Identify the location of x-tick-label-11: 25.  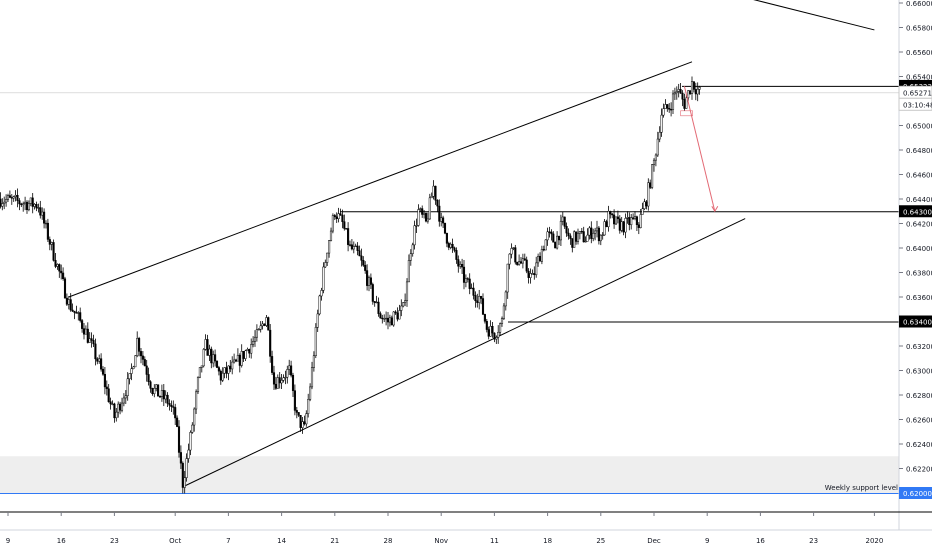
(600, 541).